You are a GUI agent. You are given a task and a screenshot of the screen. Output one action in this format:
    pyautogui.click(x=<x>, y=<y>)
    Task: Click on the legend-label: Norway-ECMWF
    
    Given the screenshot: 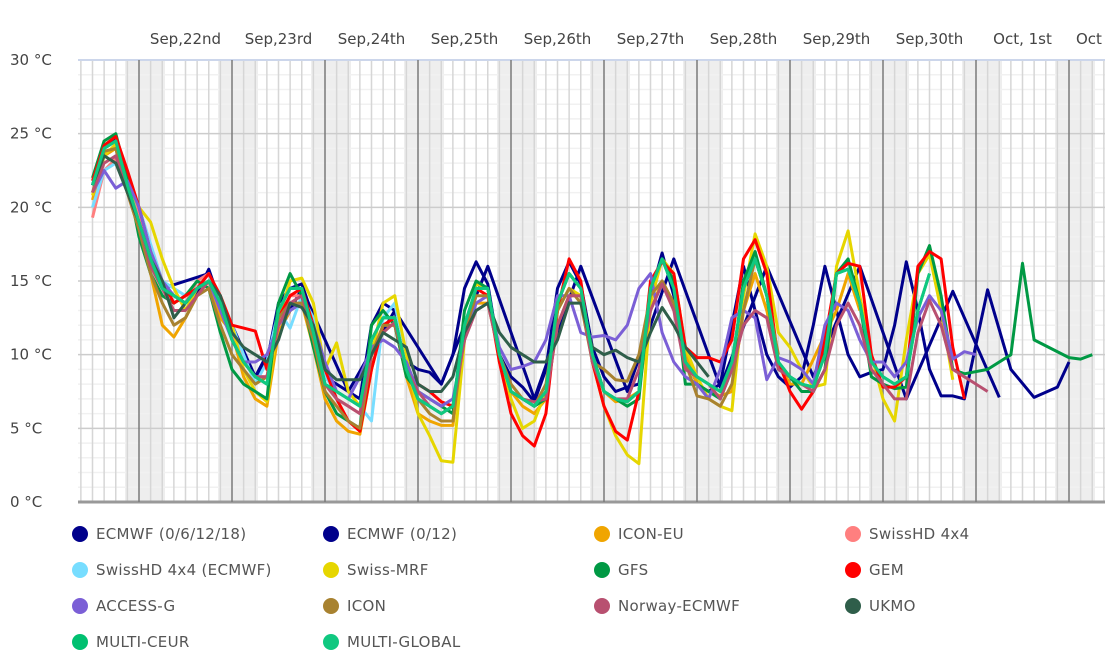 What is the action you would take?
    pyautogui.click(x=679, y=606)
    